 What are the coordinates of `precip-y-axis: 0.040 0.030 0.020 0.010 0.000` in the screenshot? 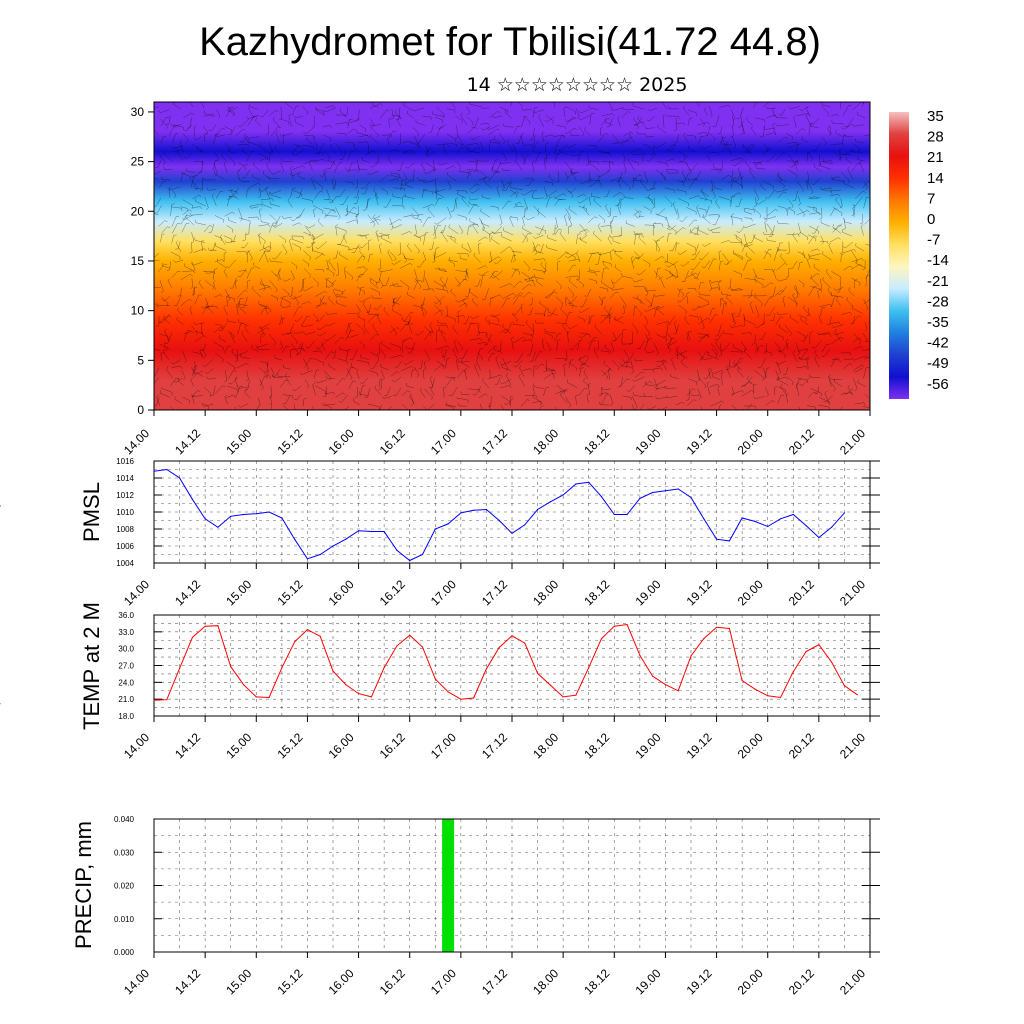 It's located at (497, 886).